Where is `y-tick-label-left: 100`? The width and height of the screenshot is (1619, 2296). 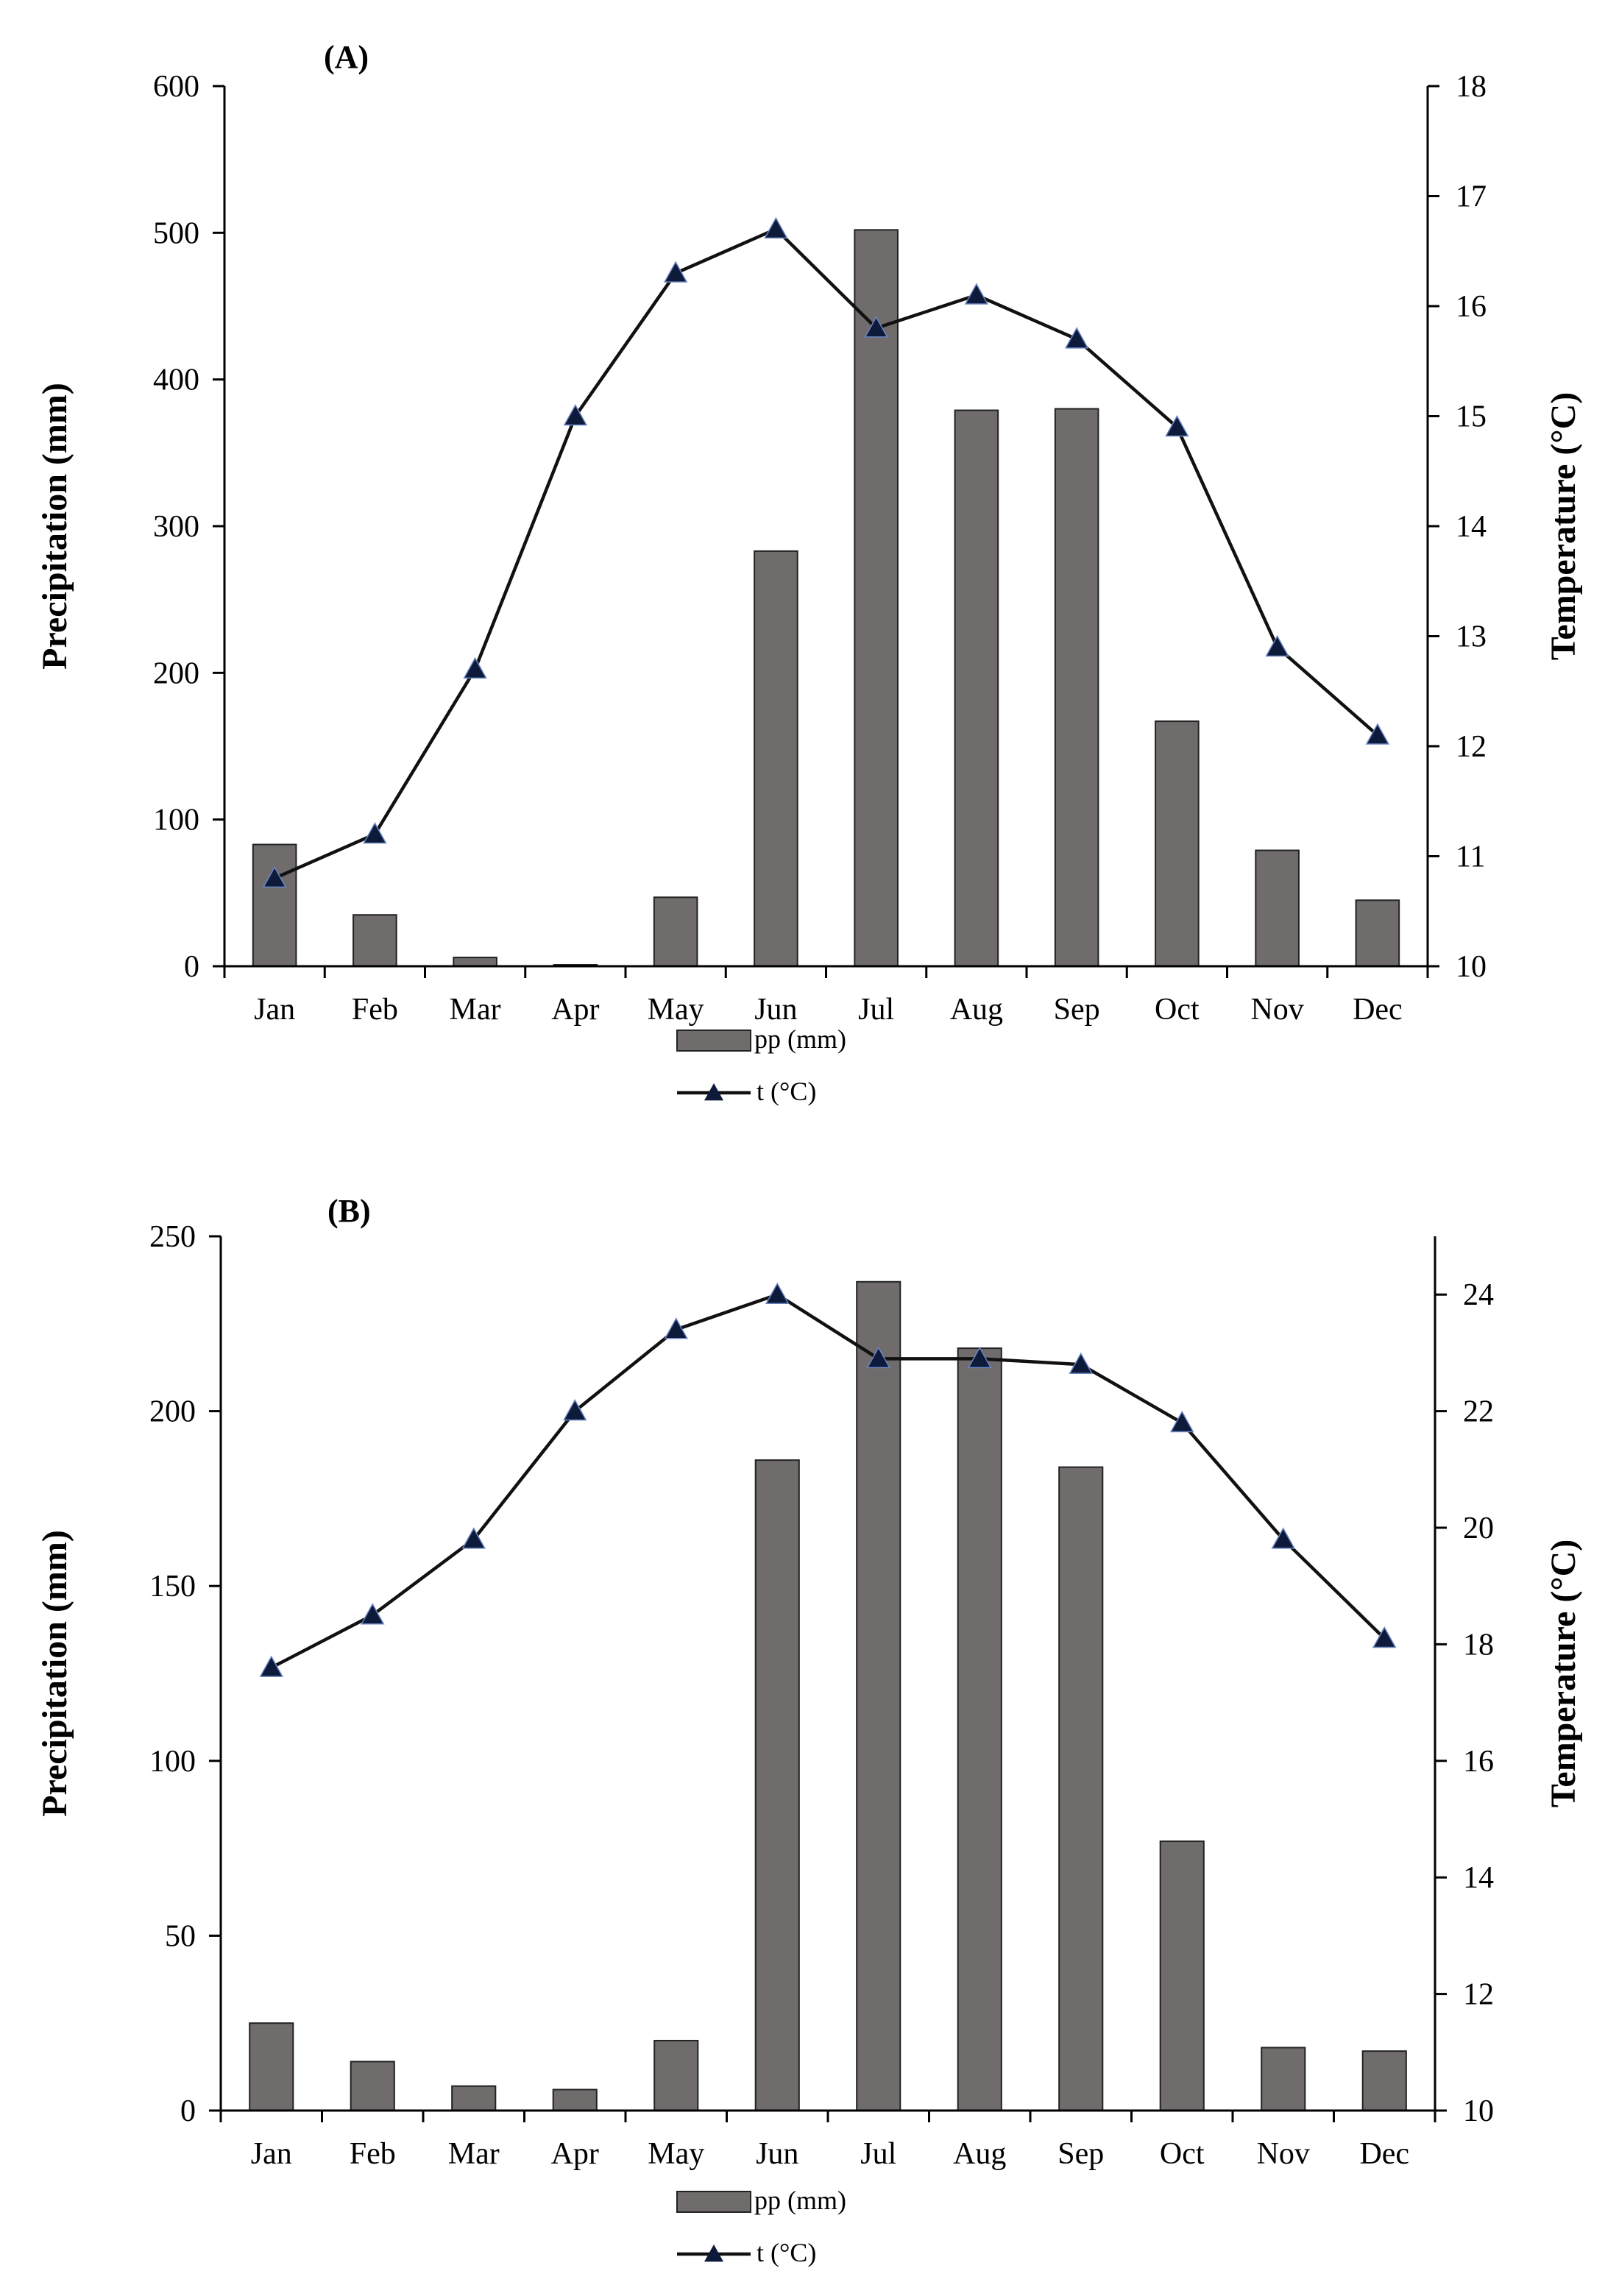
y-tick-label-left: 100 is located at coordinates (172, 1762).